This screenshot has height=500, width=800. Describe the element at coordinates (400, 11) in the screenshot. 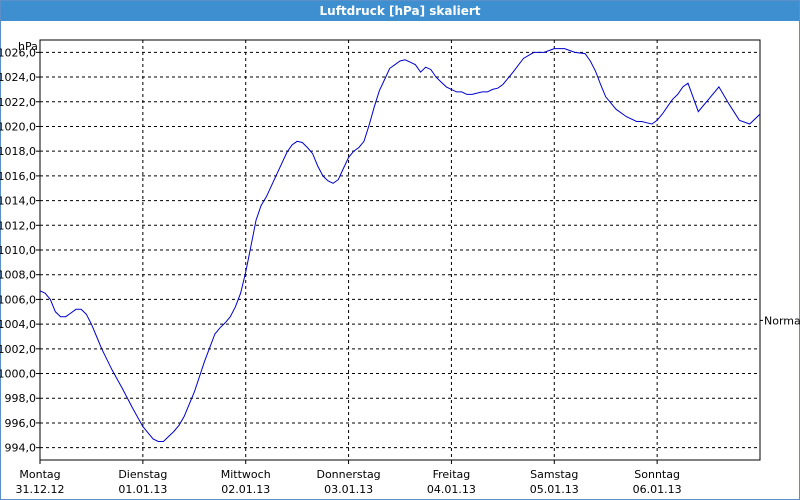

I see `window-title: Luftdruck [hPa] skaliert` at that location.